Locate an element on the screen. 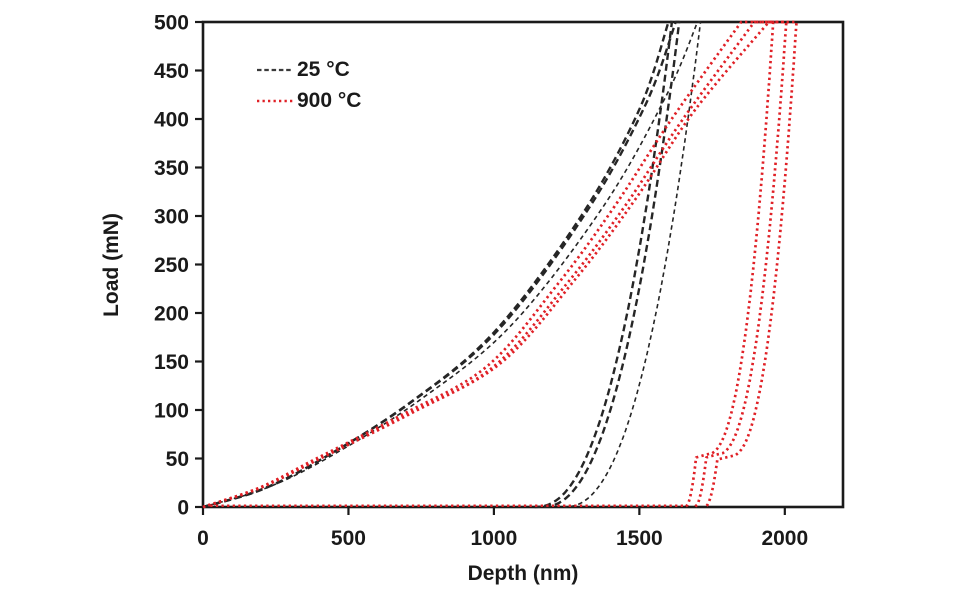  y-tick-label: 50 is located at coordinates (177, 459).